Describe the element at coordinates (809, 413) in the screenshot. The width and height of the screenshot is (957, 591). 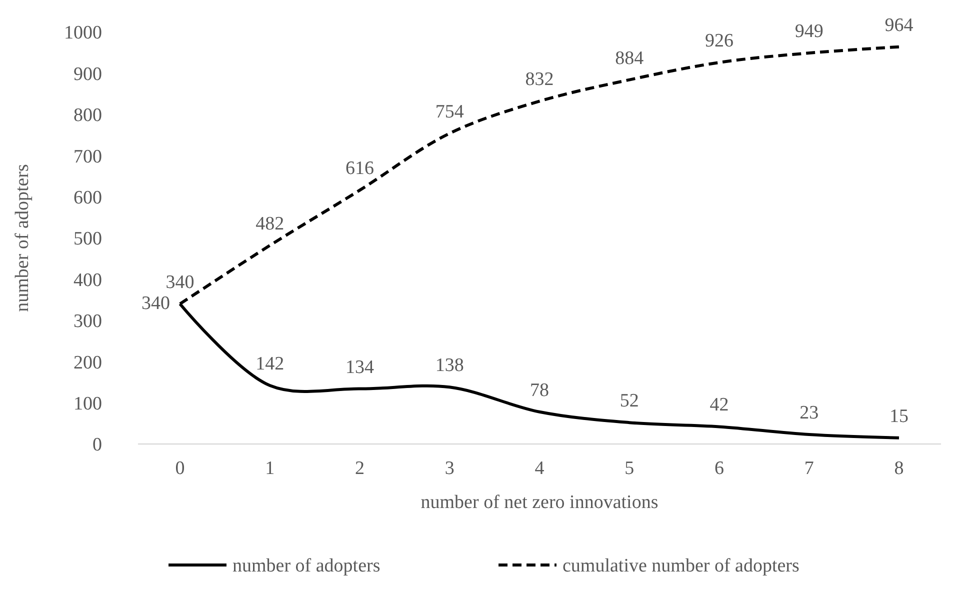
I see `data-label: 23` at that location.